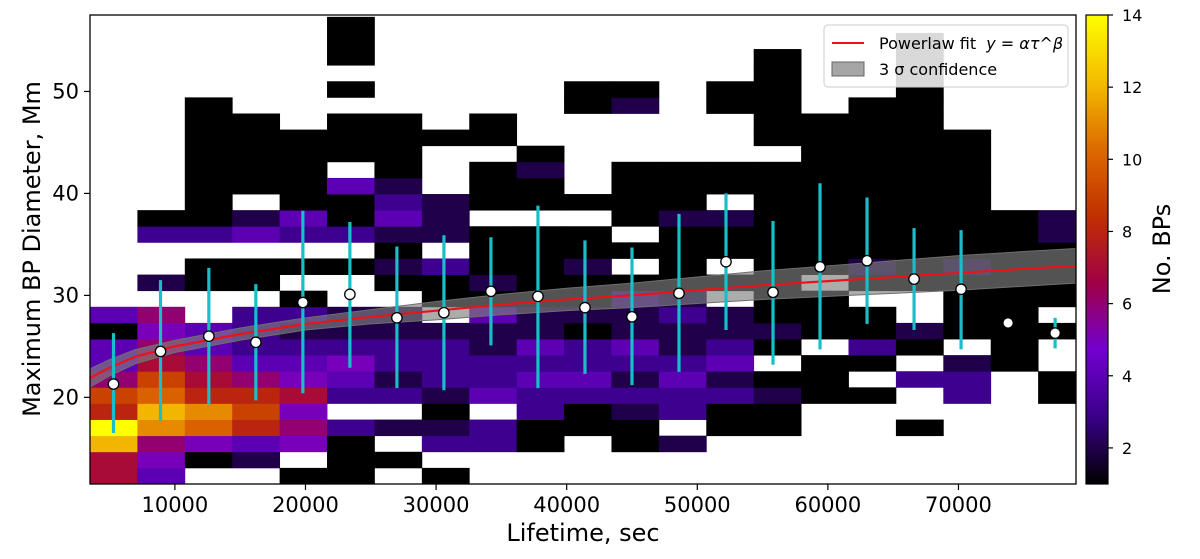 The height and width of the screenshot is (559, 1200). I want to click on x-tick-label: 60000, so click(827, 505).